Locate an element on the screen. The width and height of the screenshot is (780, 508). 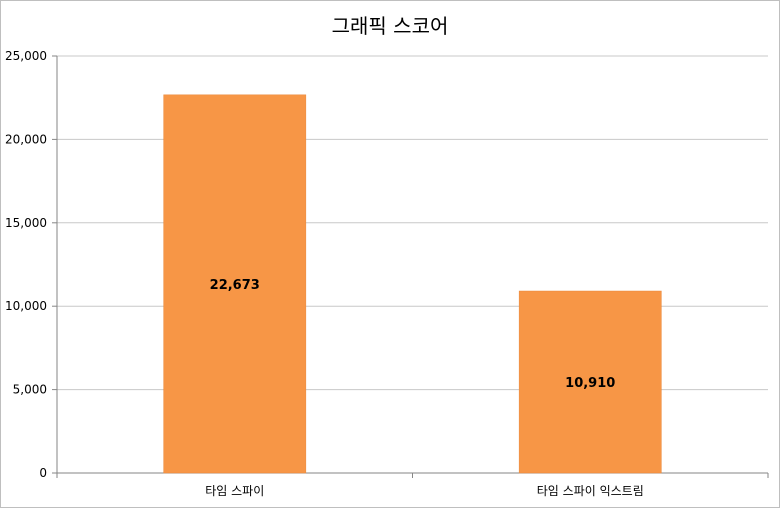
chart-title: 그래픽 스코어 is located at coordinates (390, 26).